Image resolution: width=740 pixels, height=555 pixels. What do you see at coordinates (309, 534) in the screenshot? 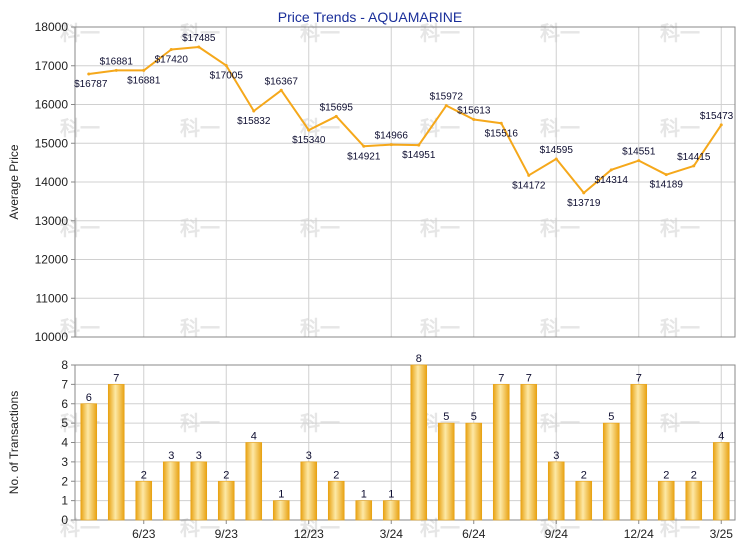
I see `x-tick-label: 12/23` at bounding box center [309, 534].